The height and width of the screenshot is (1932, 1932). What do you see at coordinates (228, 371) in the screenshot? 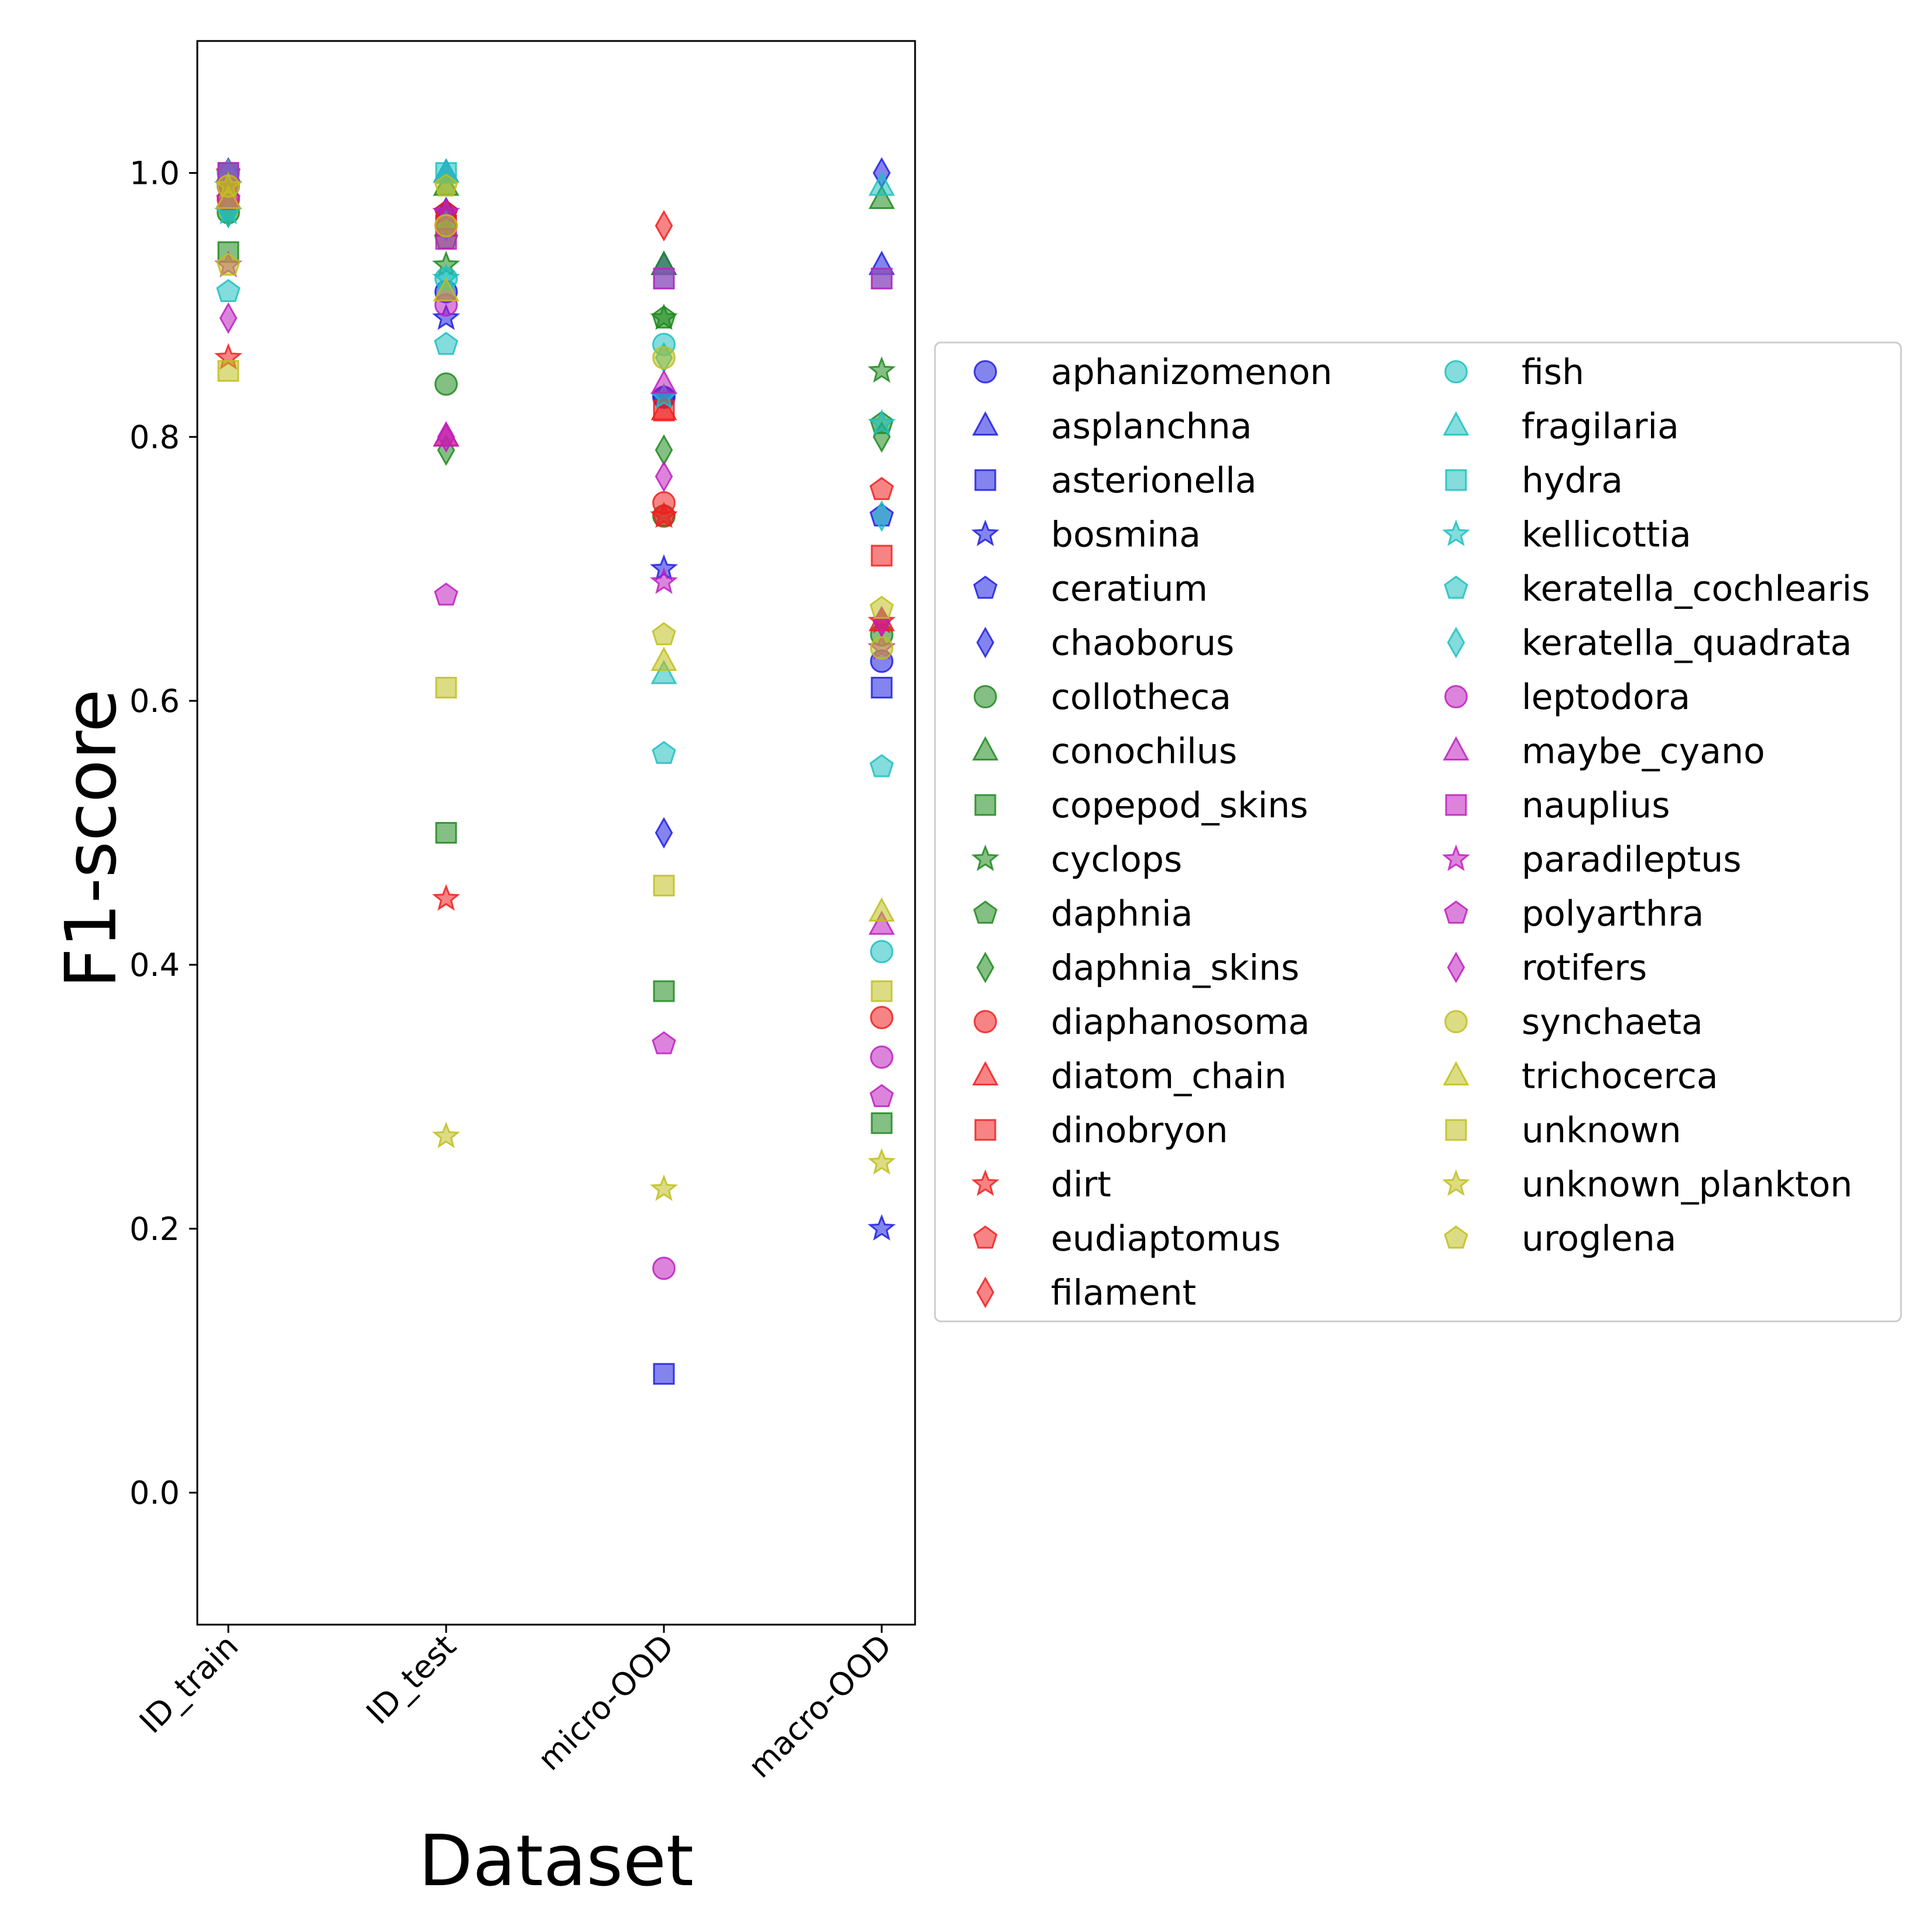
I see `point-unknown-ID_train` at bounding box center [228, 371].